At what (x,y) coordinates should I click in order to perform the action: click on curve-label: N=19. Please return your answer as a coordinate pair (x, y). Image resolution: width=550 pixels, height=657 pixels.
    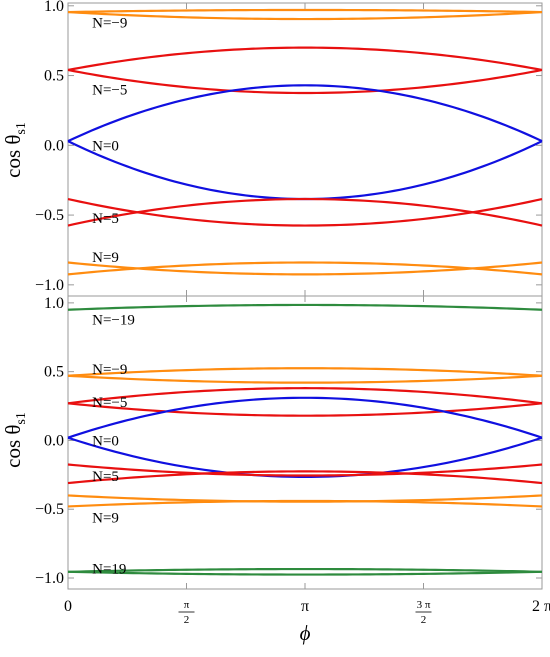
    Looking at the image, I should click on (109, 569).